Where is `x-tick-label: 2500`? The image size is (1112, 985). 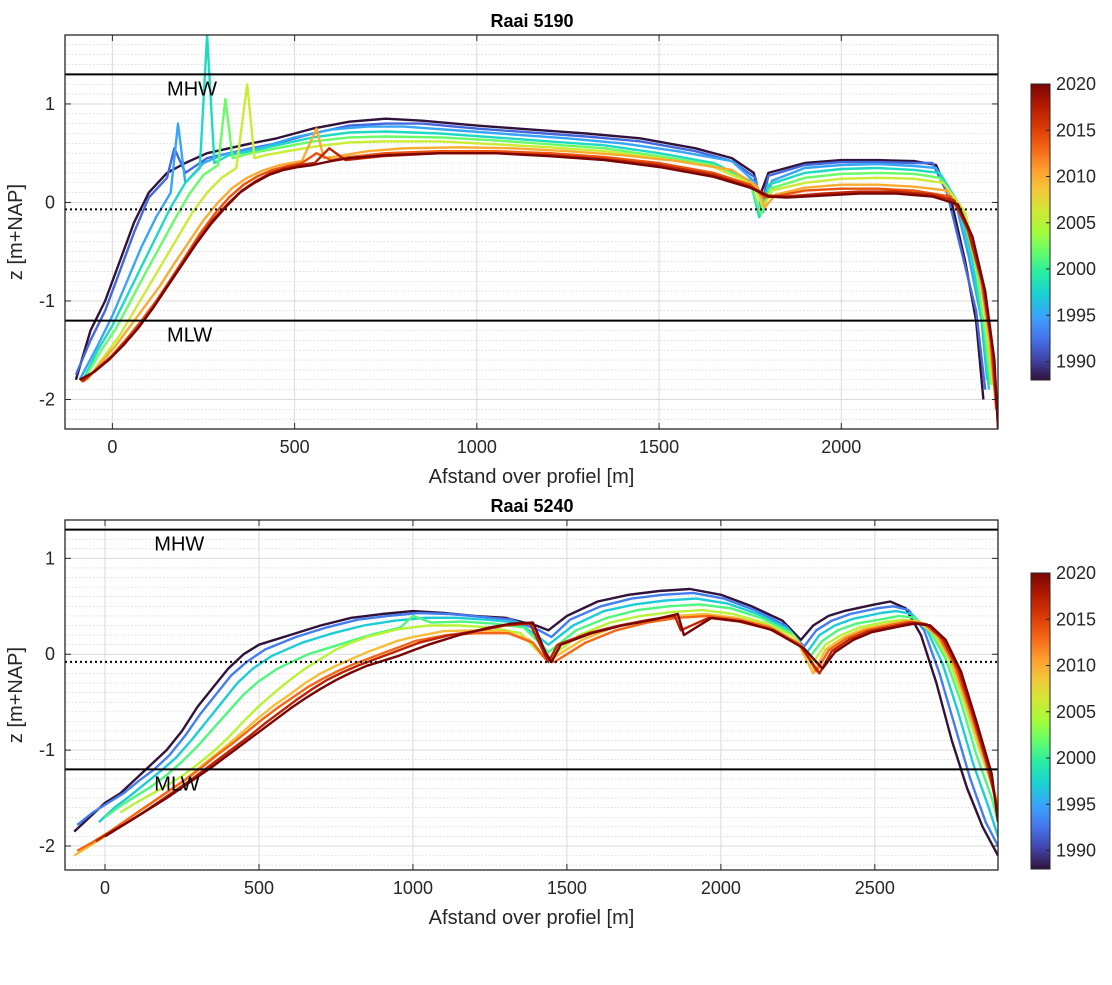
x-tick-label: 2500 is located at coordinates (875, 888).